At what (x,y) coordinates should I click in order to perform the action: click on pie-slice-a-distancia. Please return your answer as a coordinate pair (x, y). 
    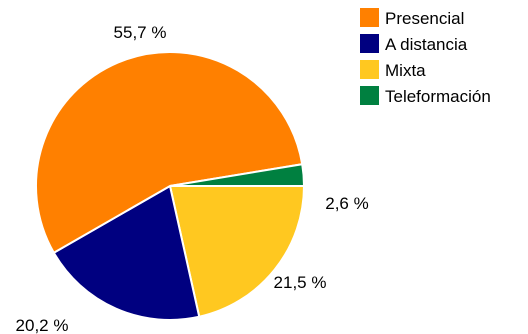
    Looking at the image, I should click on (126, 252).